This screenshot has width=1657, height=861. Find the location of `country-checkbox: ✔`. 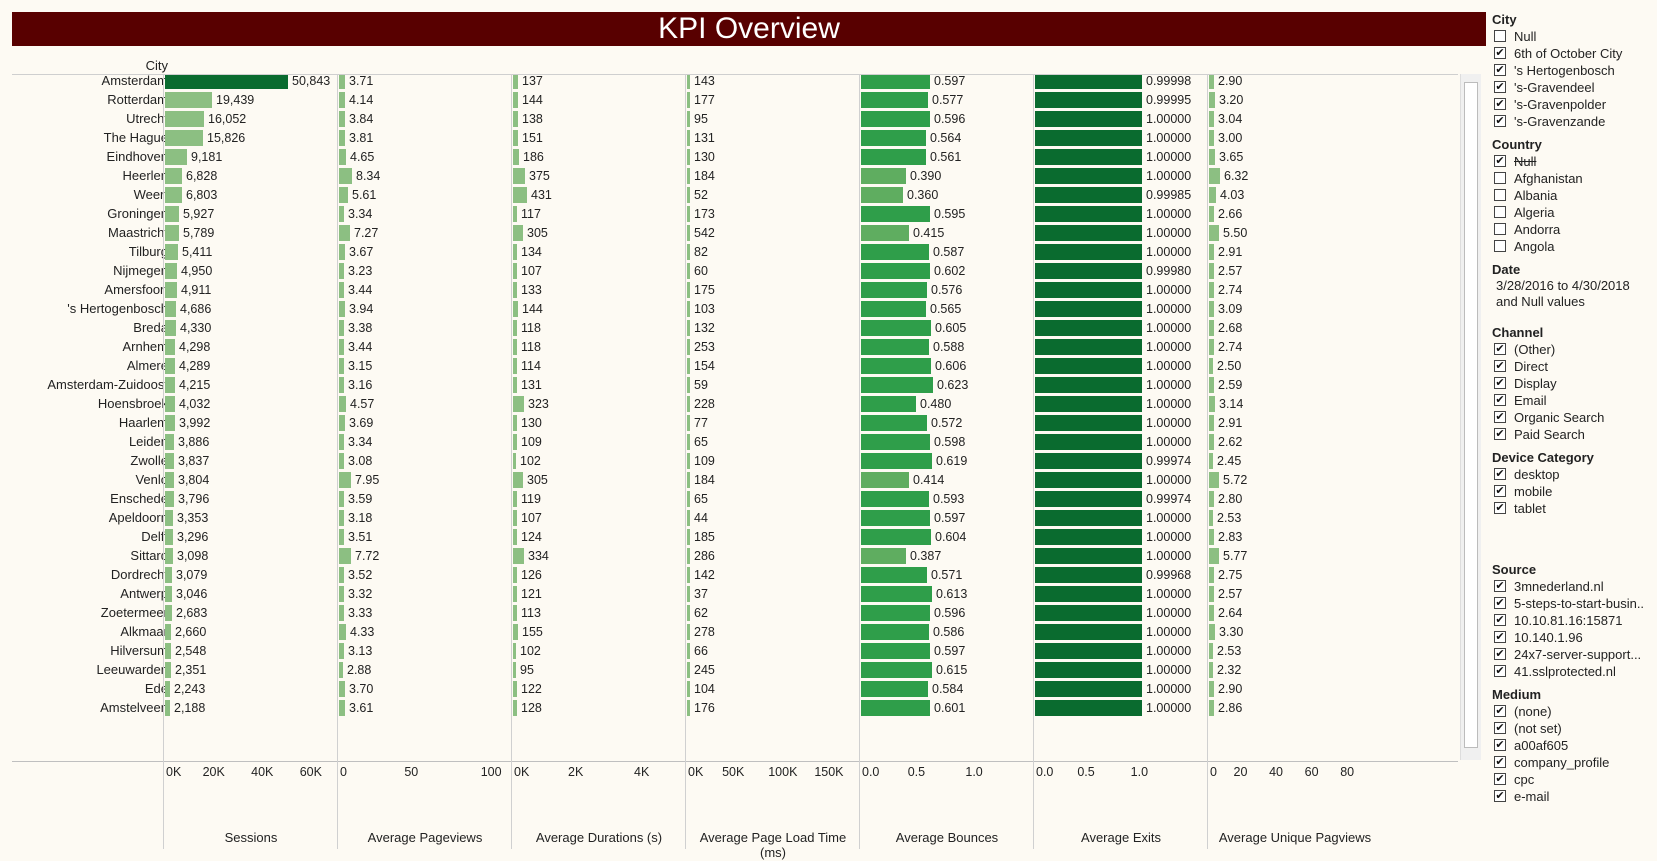

country-checkbox: ✔ is located at coordinates (1500, 161).